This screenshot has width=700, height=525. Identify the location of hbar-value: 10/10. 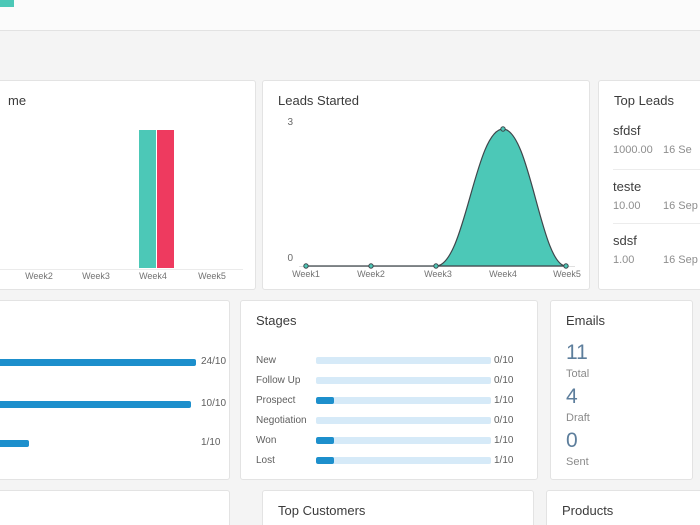
(214, 403).